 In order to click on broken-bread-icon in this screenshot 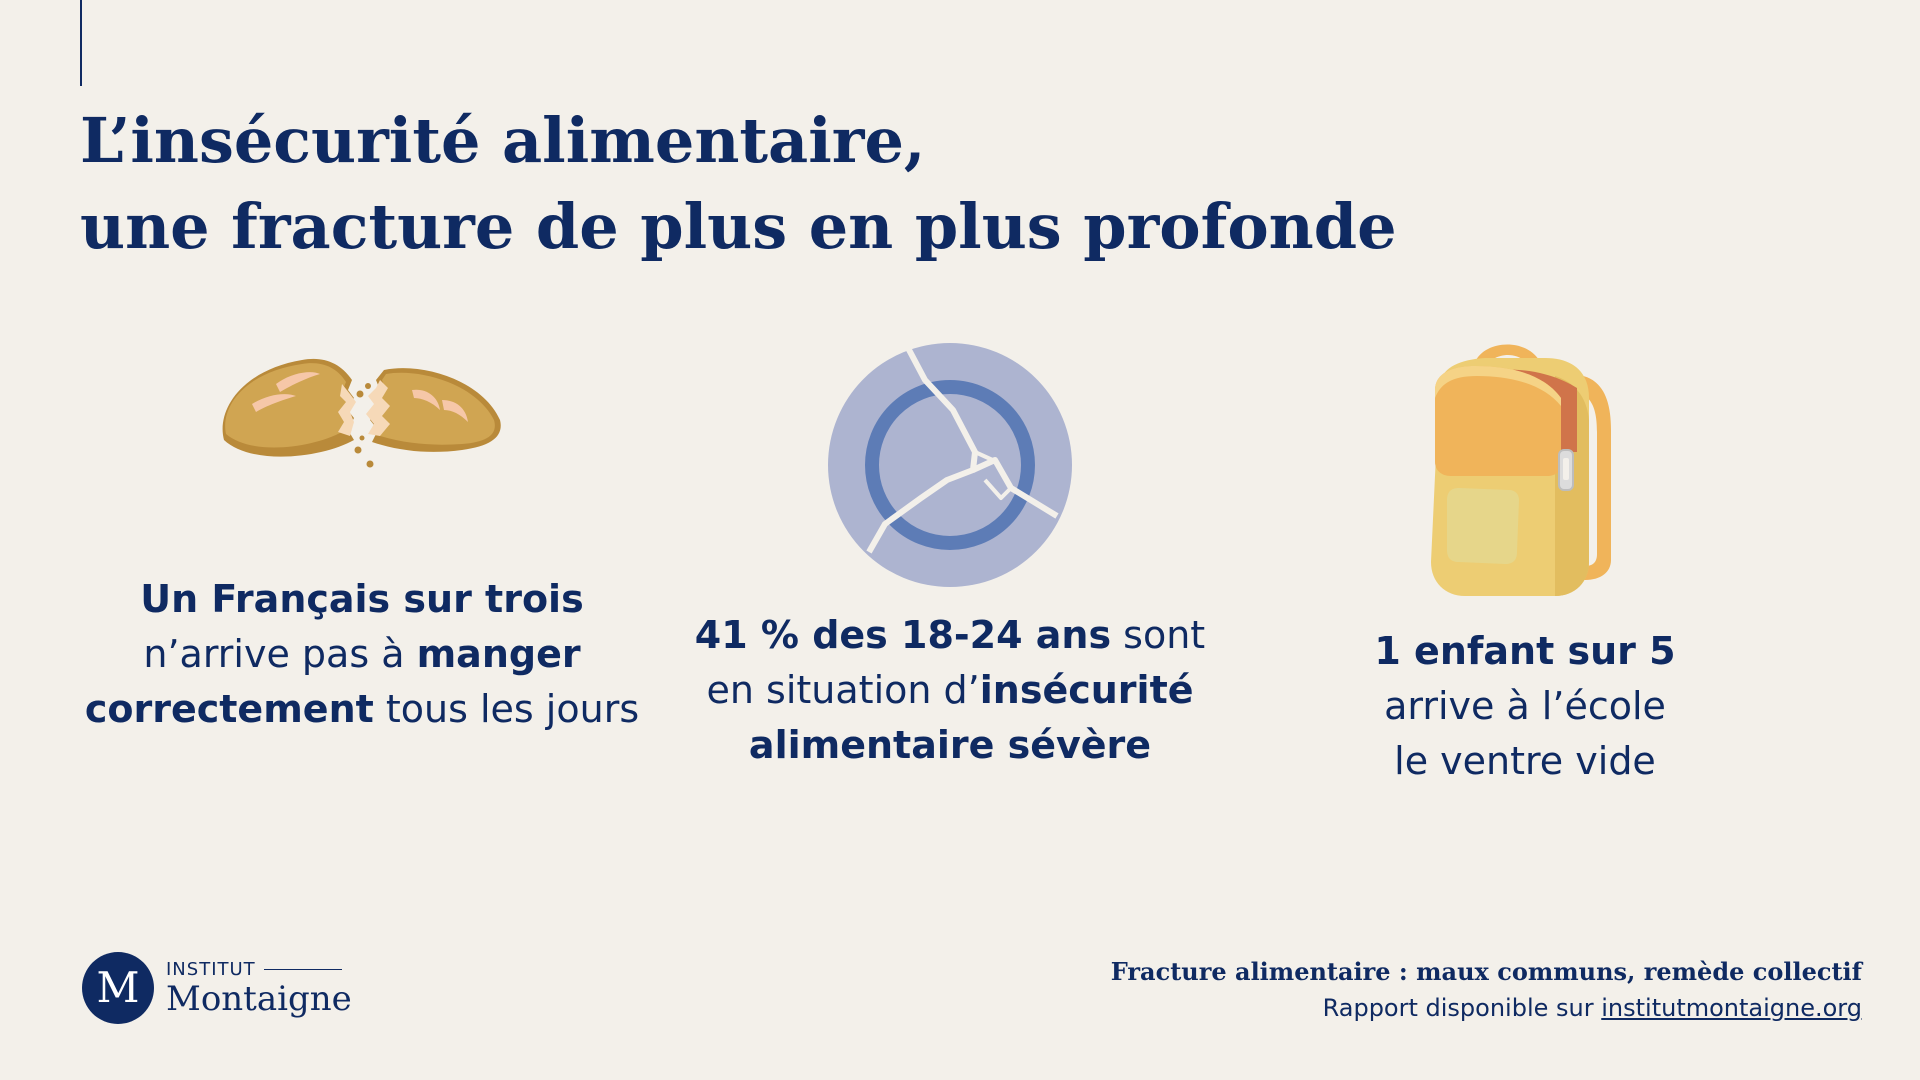, I will do `click(361, 413)`.